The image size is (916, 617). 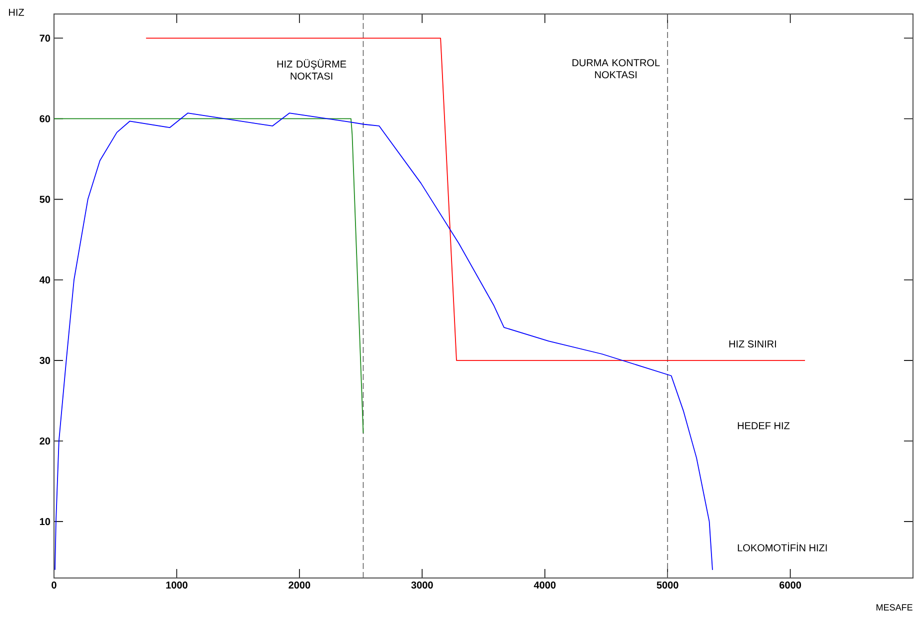 What do you see at coordinates (177, 585) in the screenshot?
I see `x-tick-label: 1000` at bounding box center [177, 585].